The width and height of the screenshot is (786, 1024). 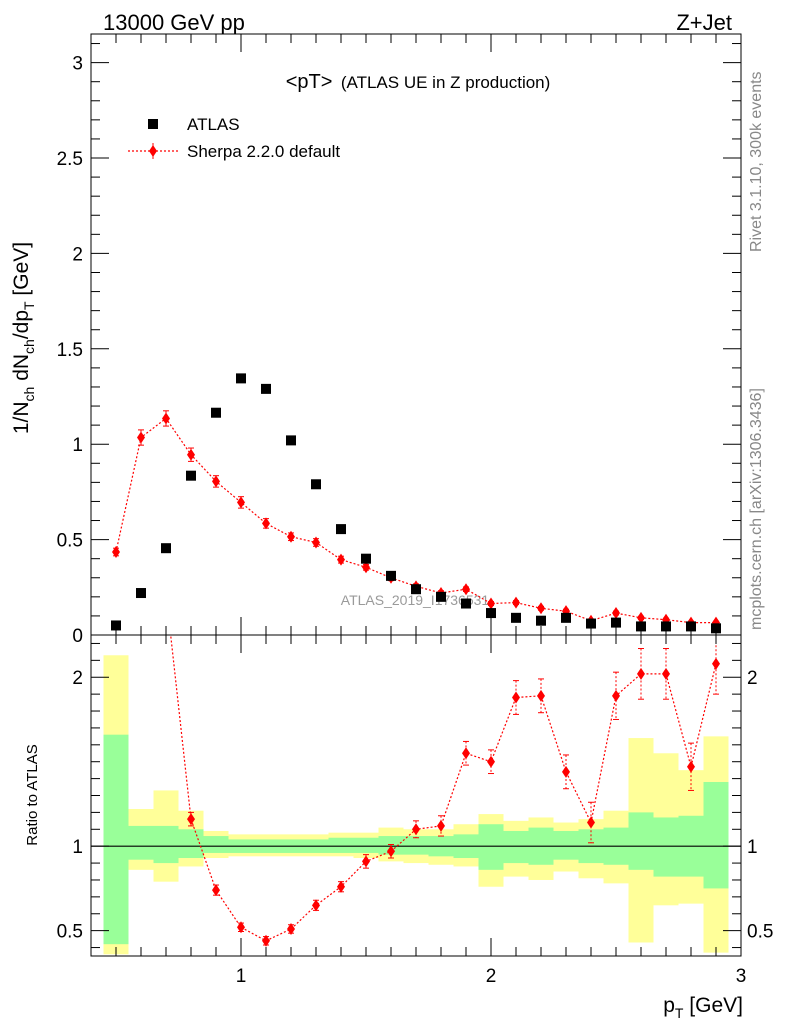 What do you see at coordinates (29, 305) in the screenshot?
I see `top-ylabel-c-sub: T` at bounding box center [29, 305].